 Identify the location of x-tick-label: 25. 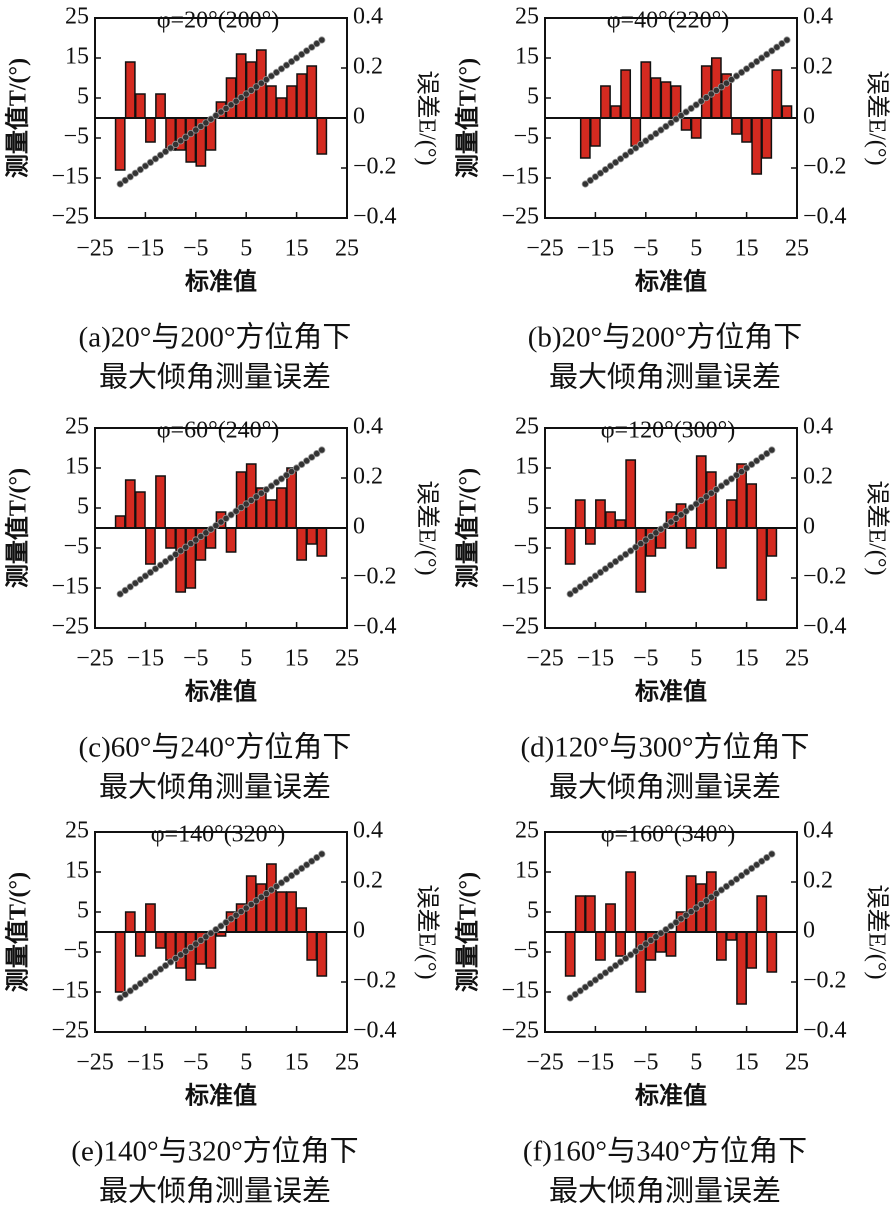
(347, 659).